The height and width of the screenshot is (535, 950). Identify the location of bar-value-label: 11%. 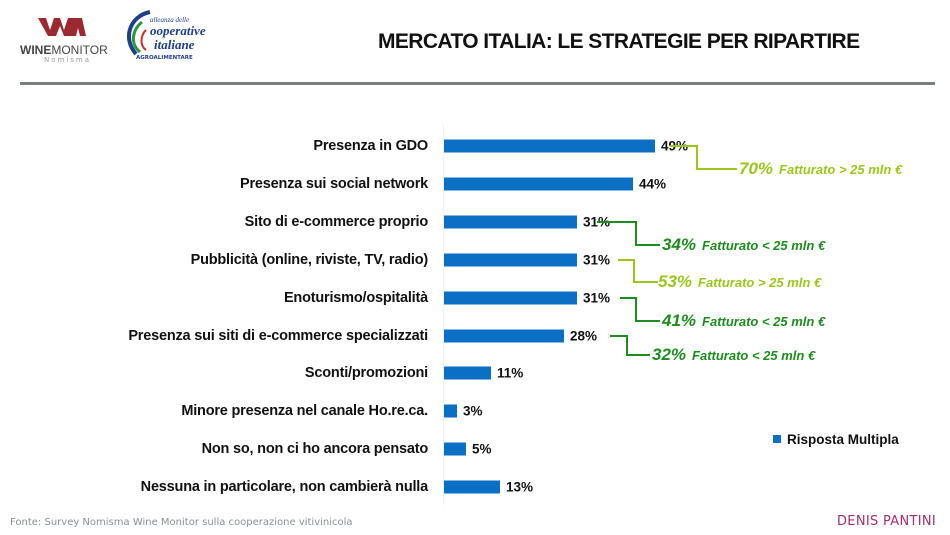
(510, 373).